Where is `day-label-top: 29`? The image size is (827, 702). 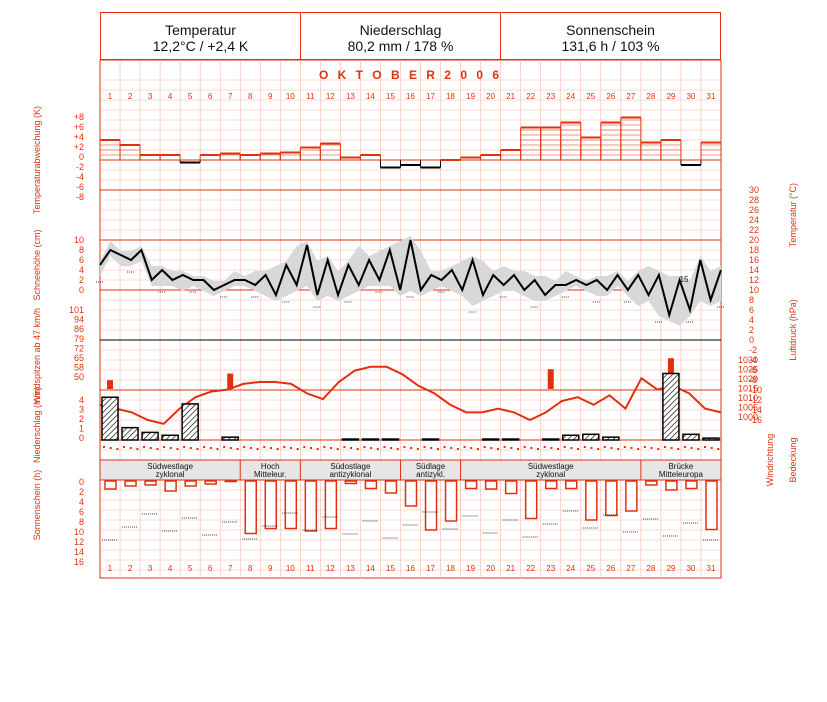
day-label-top: 29 is located at coordinates (670, 96).